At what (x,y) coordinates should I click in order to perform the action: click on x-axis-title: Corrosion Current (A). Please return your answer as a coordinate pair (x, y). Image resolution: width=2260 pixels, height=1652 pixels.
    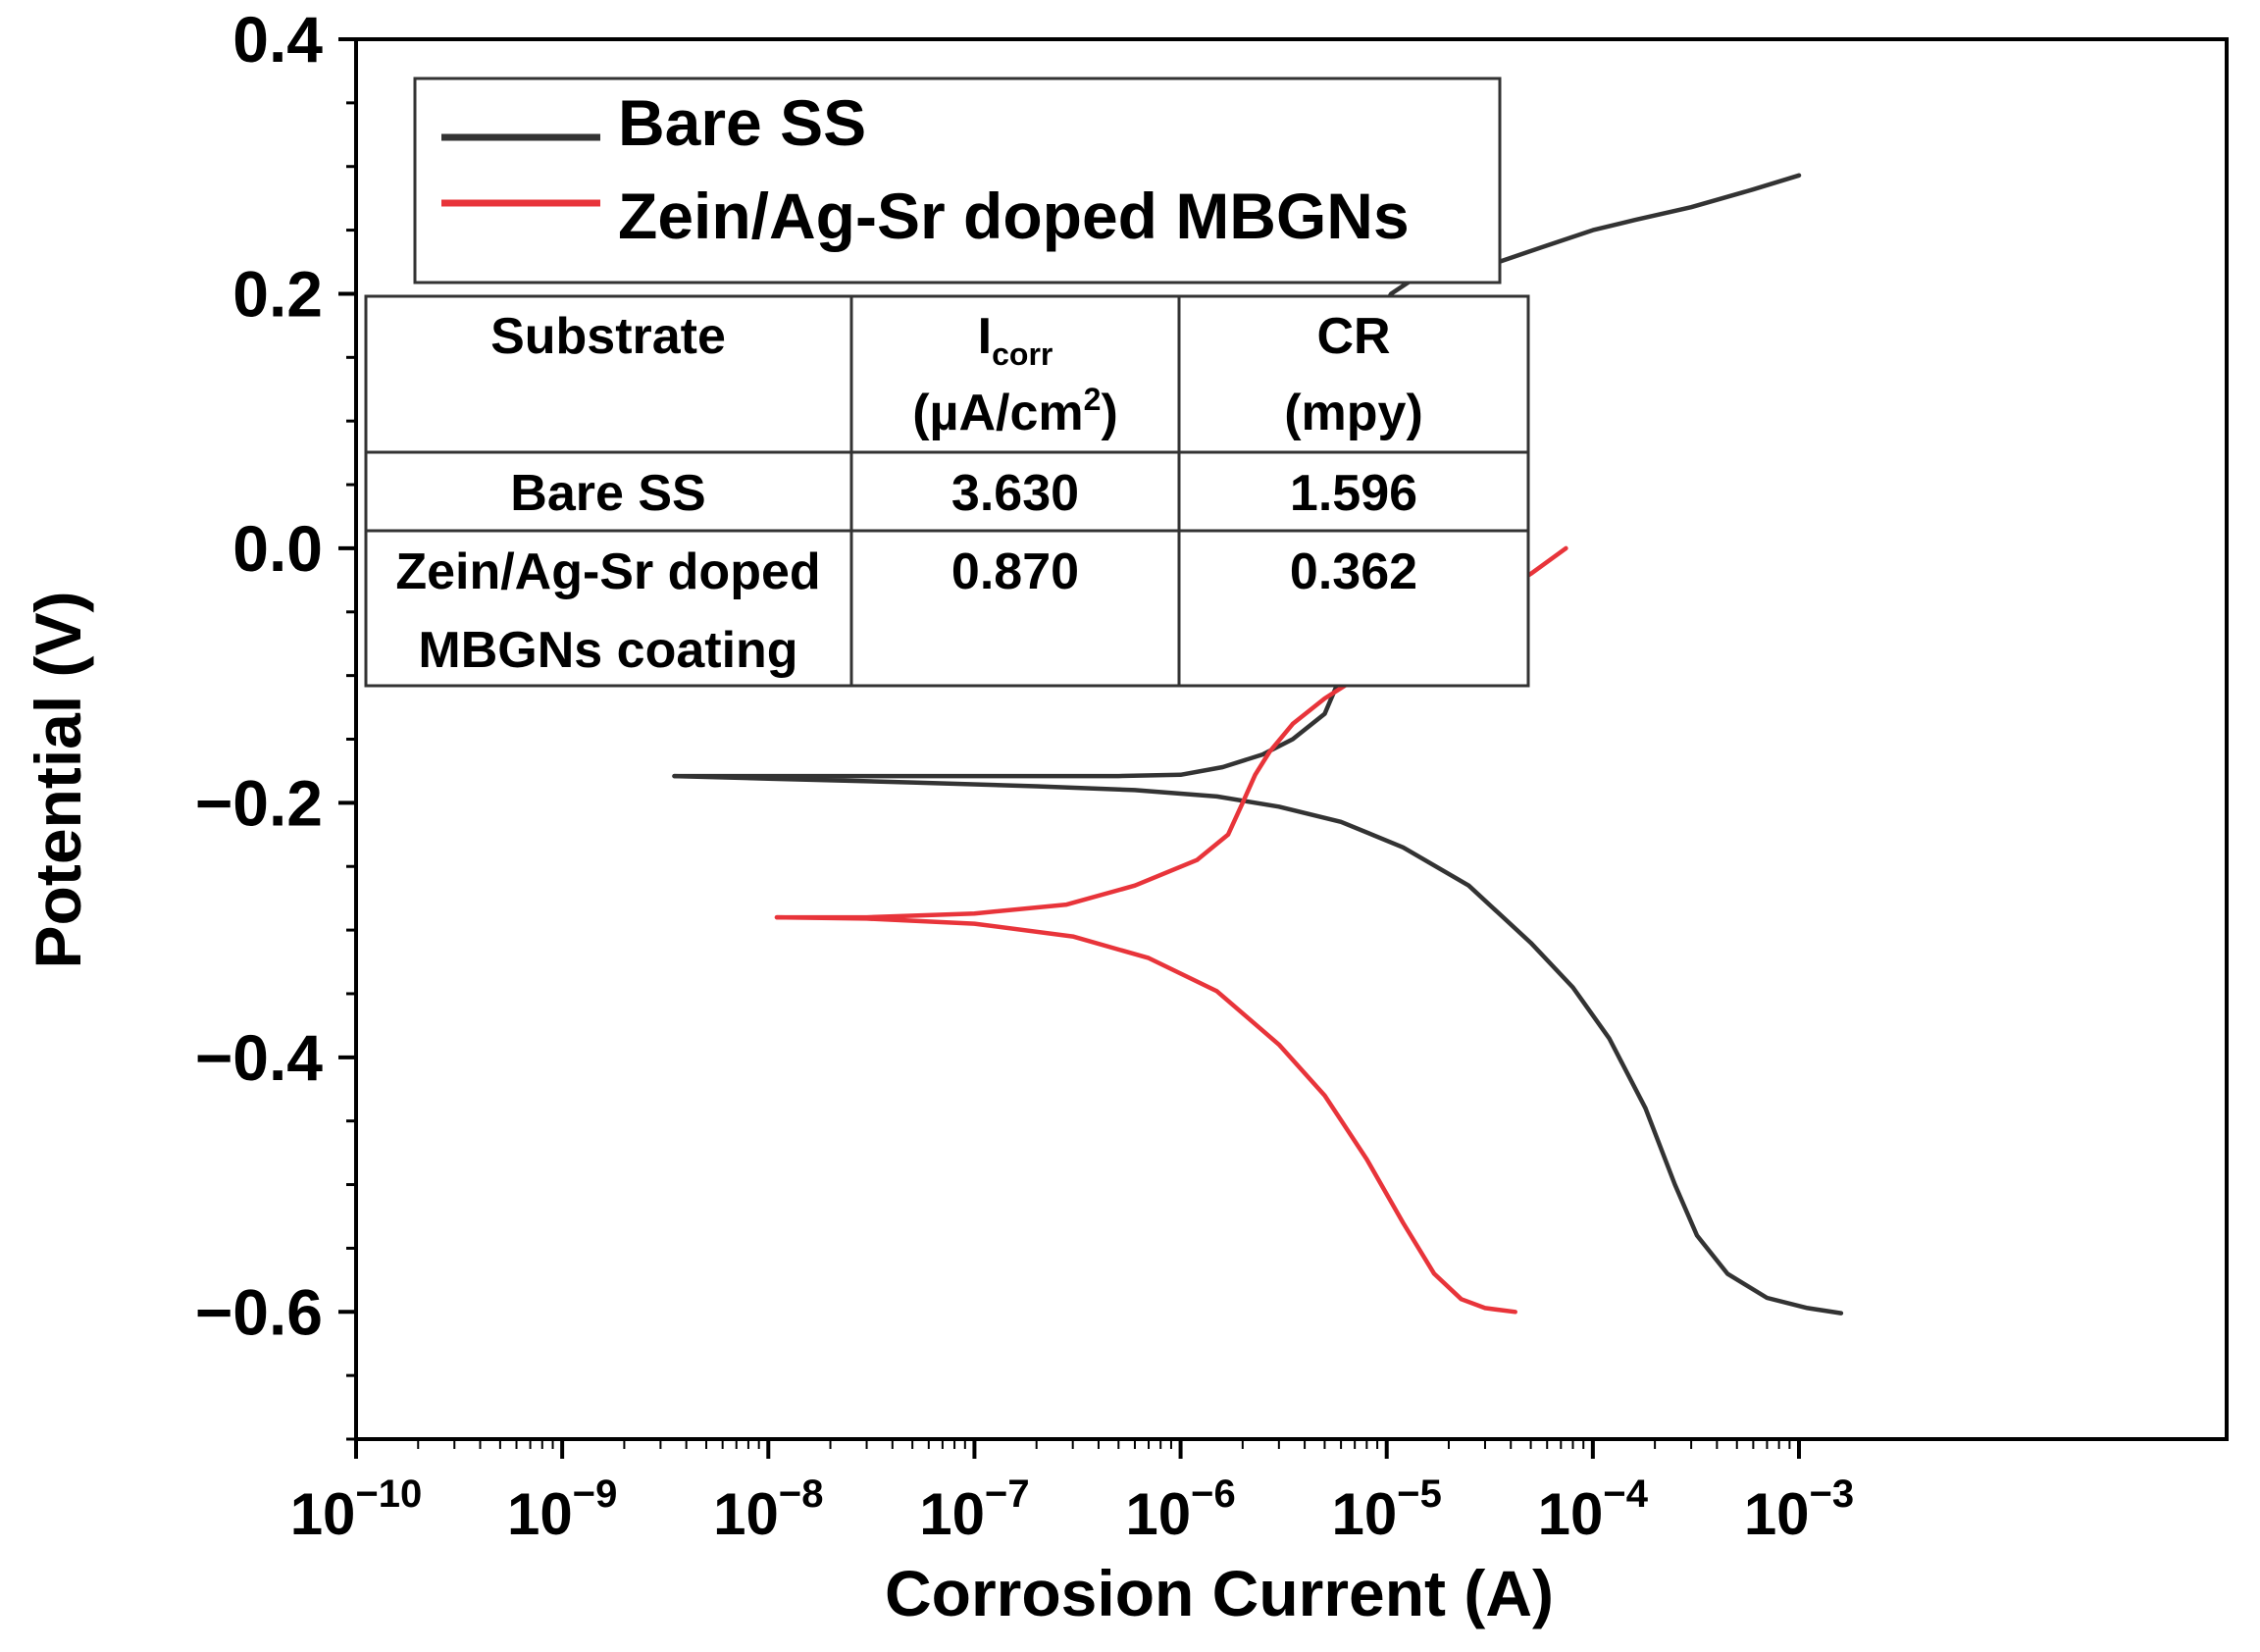
    Looking at the image, I should click on (1219, 1593).